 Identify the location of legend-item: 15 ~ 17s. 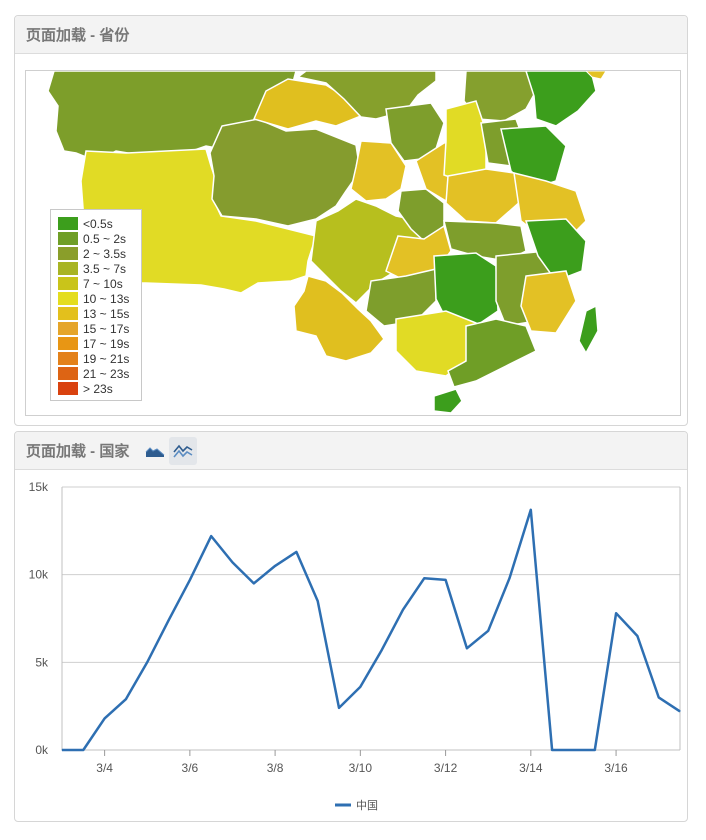
(96, 328).